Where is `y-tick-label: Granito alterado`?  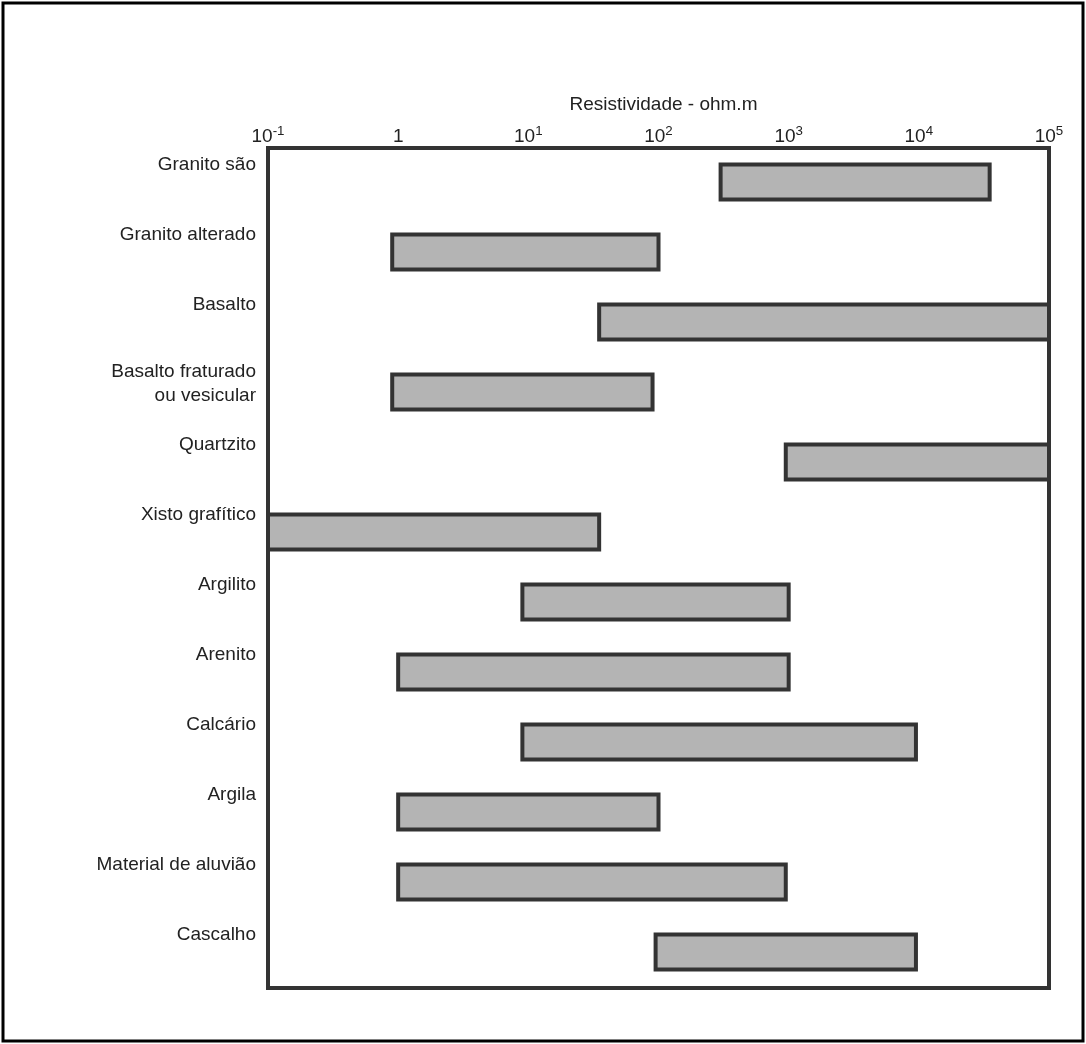 y-tick-label: Granito alterado is located at coordinates (187, 233).